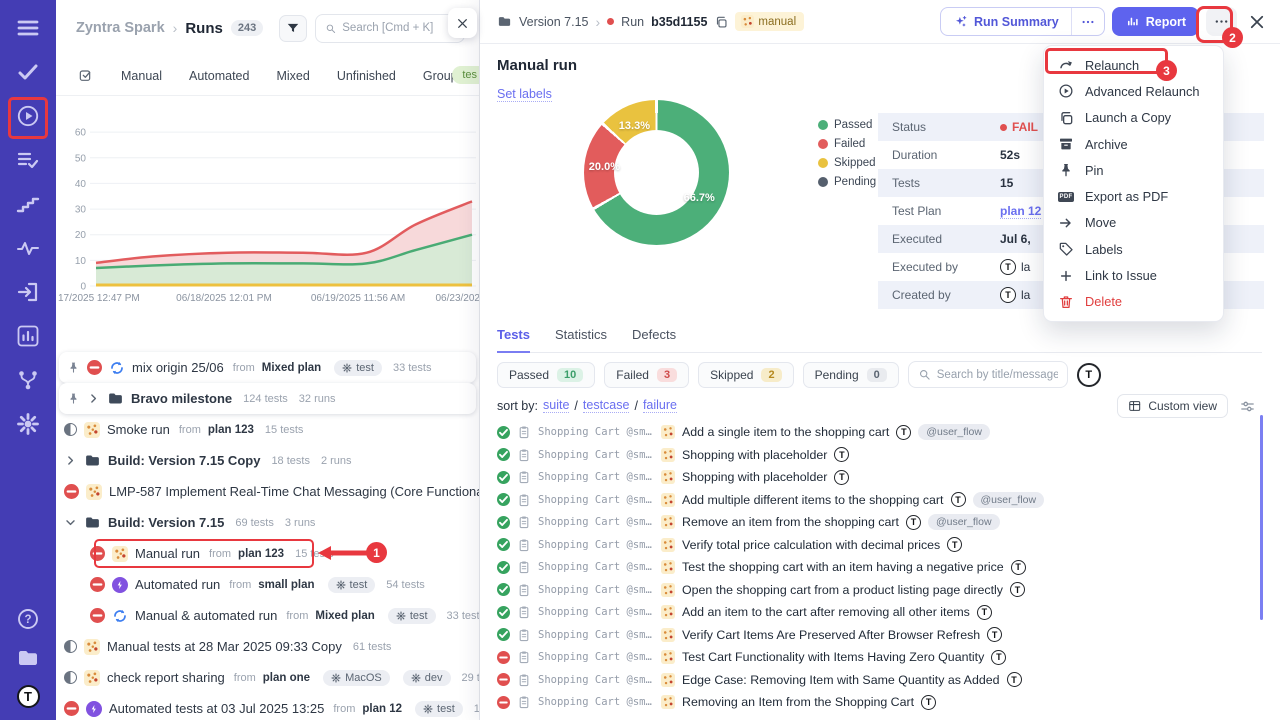 This screenshot has width=1280, height=720. I want to click on info-value: plan 12, so click(1021, 211).